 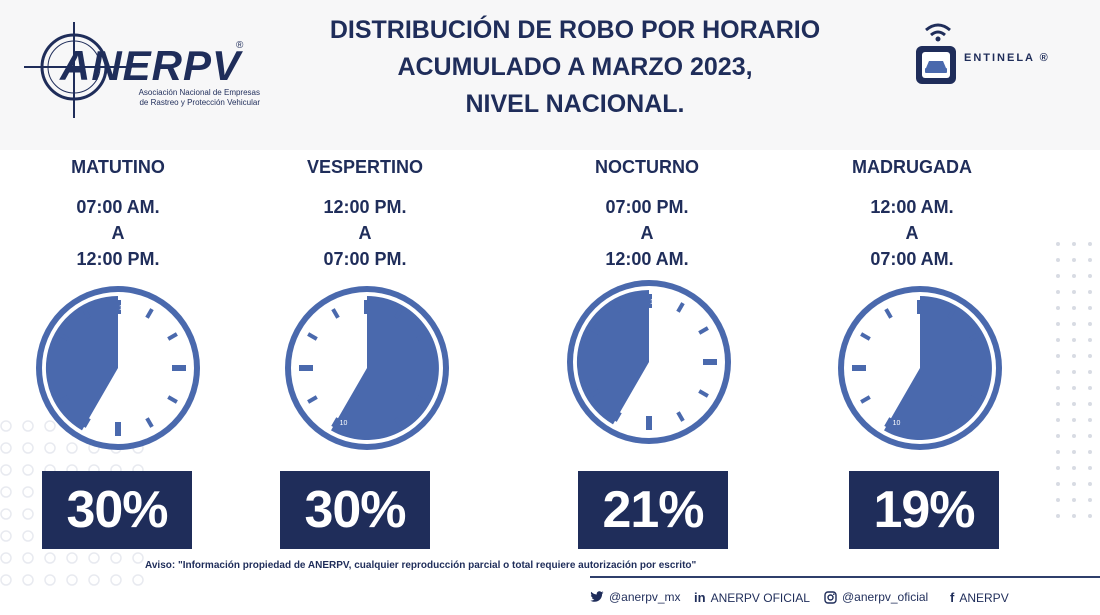 I want to click on social-linkedin: in ANERPV OFICIAL, so click(x=752, y=597).